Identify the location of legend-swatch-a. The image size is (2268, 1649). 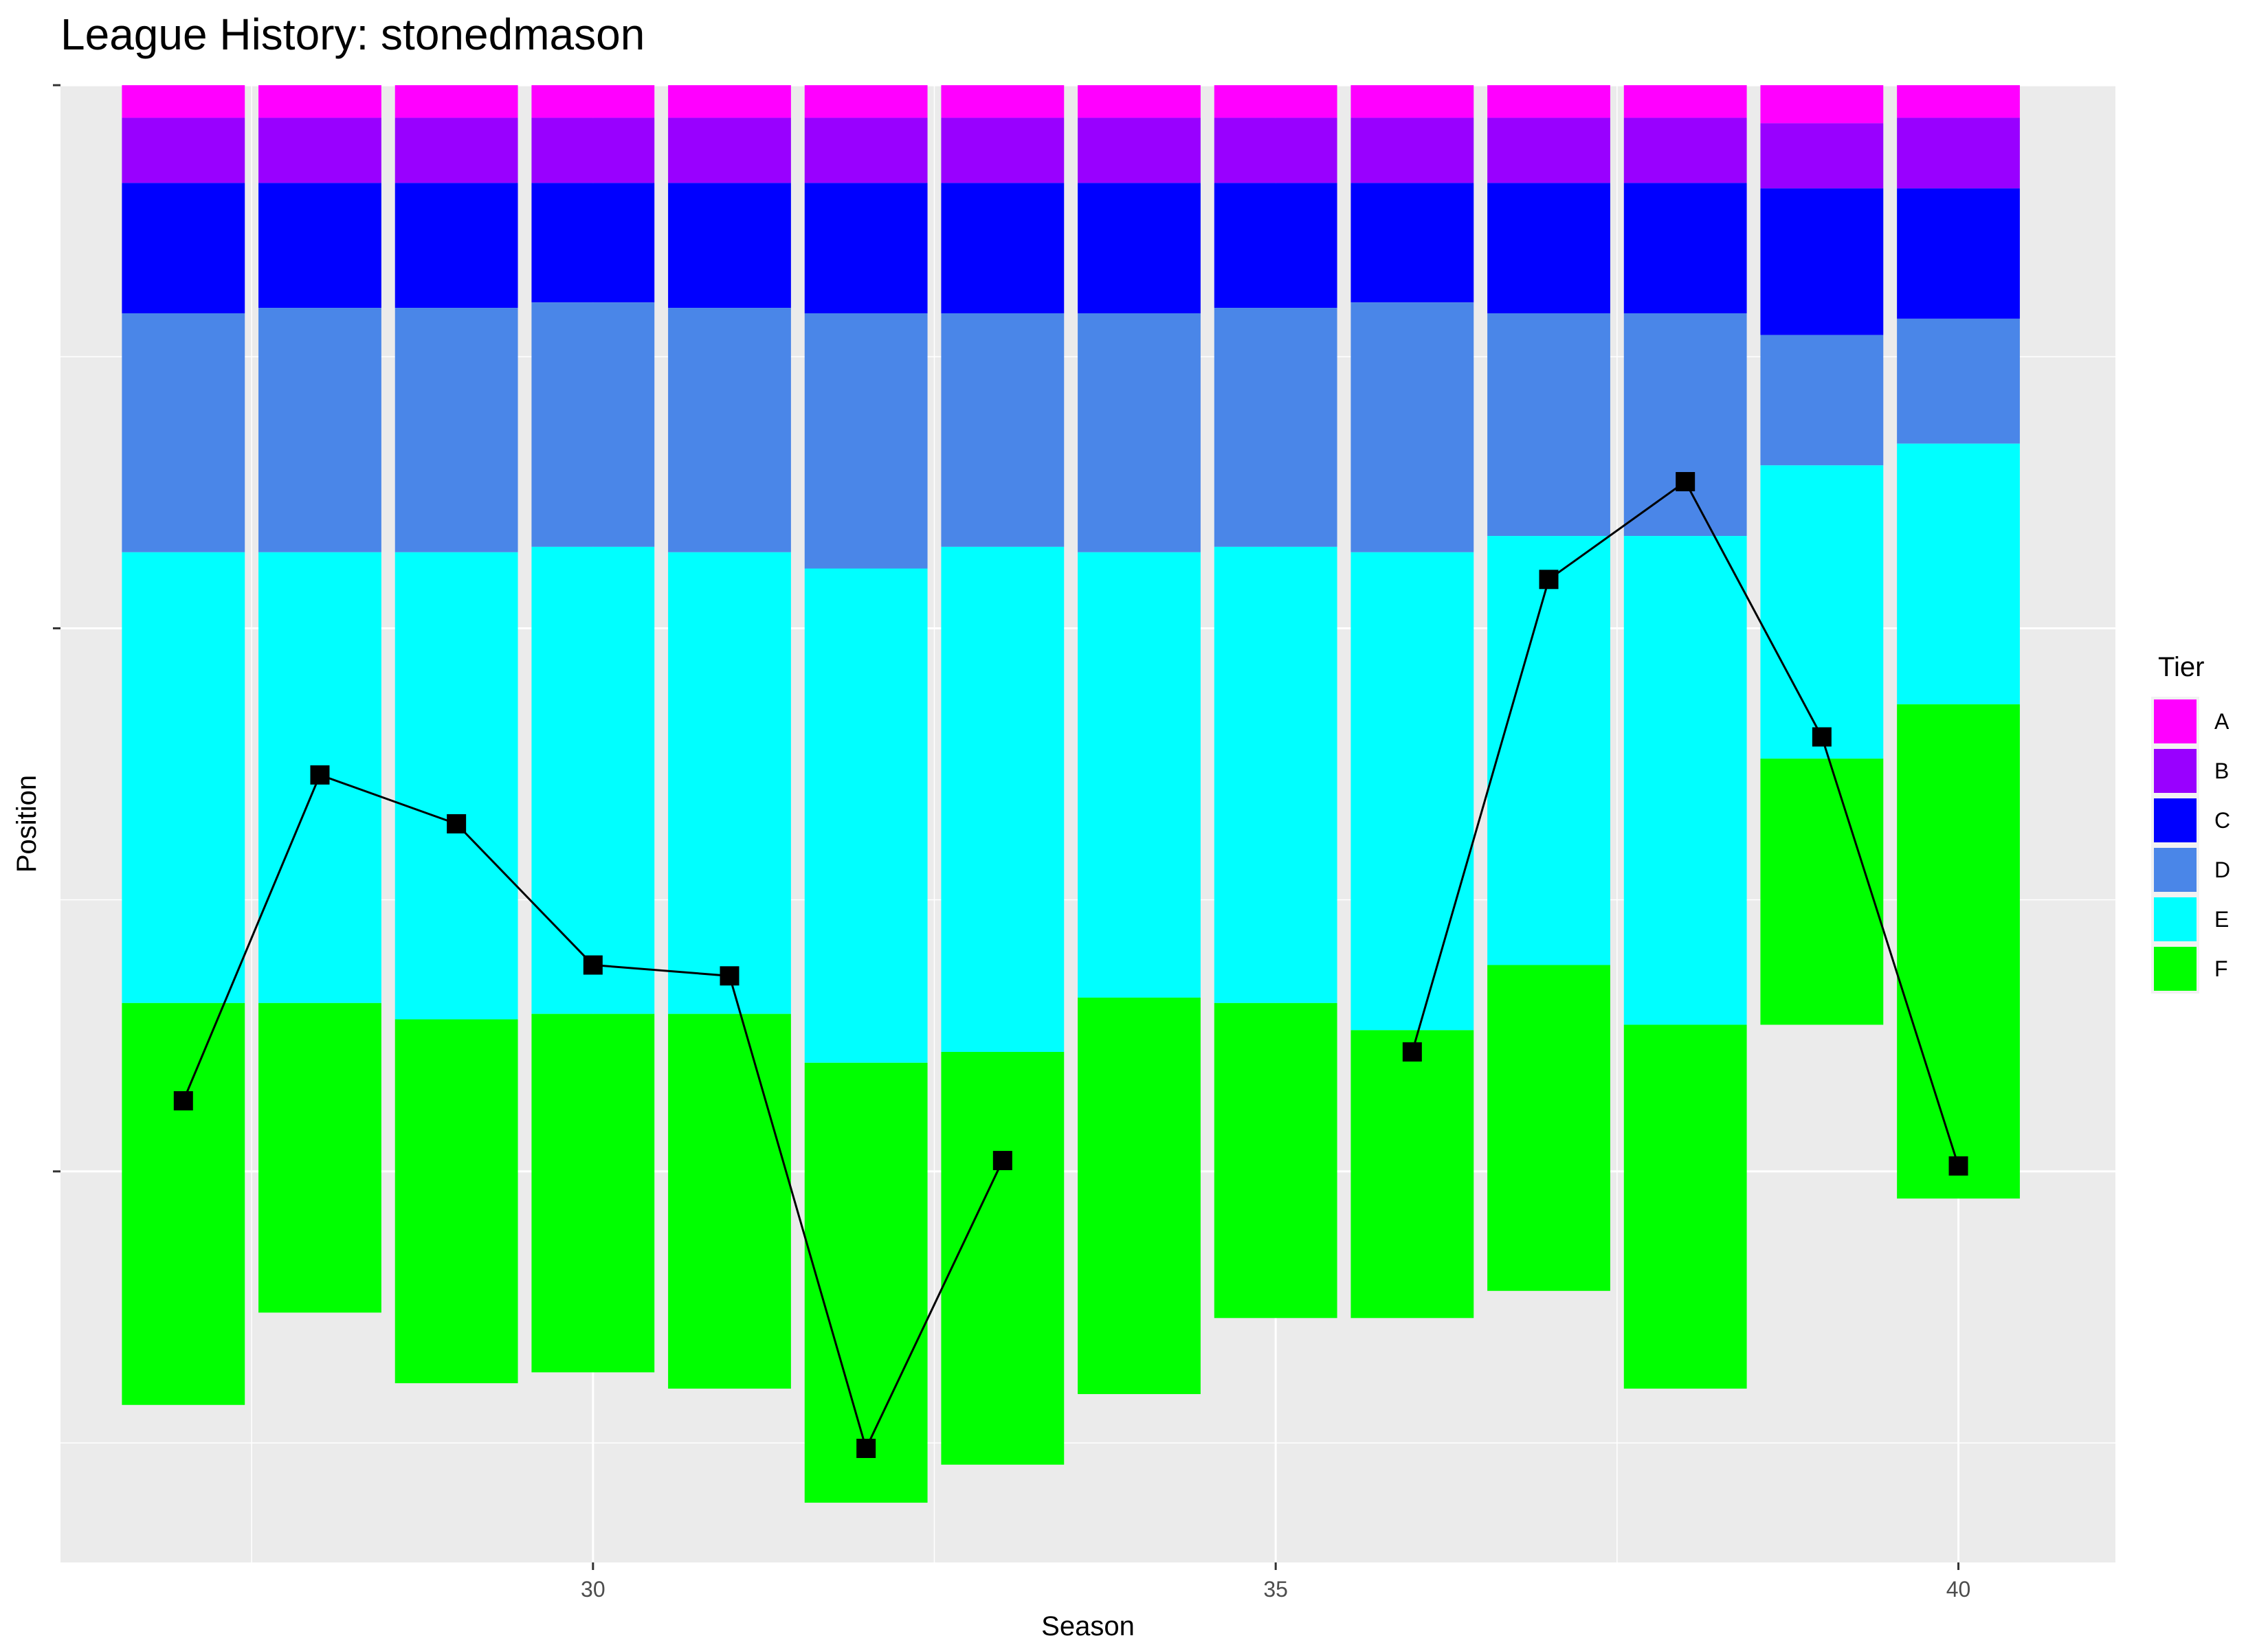
(2175, 721).